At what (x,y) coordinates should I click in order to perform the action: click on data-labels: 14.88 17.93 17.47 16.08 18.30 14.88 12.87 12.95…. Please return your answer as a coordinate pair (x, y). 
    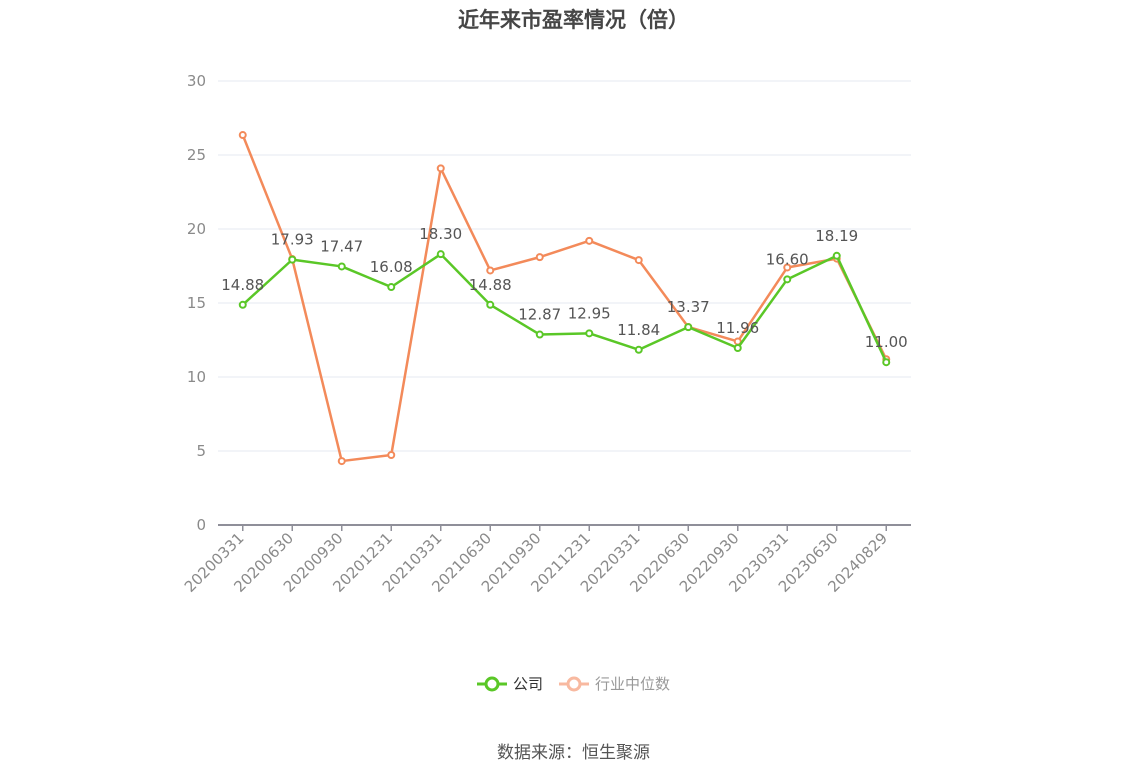
    Looking at the image, I should click on (564, 288).